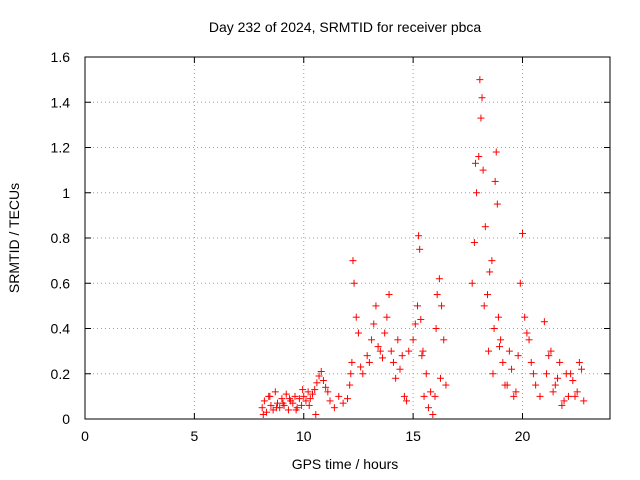 Image resolution: width=640 pixels, height=480 pixels. Describe the element at coordinates (523, 436) in the screenshot. I see `x-tick-label: 20` at that location.